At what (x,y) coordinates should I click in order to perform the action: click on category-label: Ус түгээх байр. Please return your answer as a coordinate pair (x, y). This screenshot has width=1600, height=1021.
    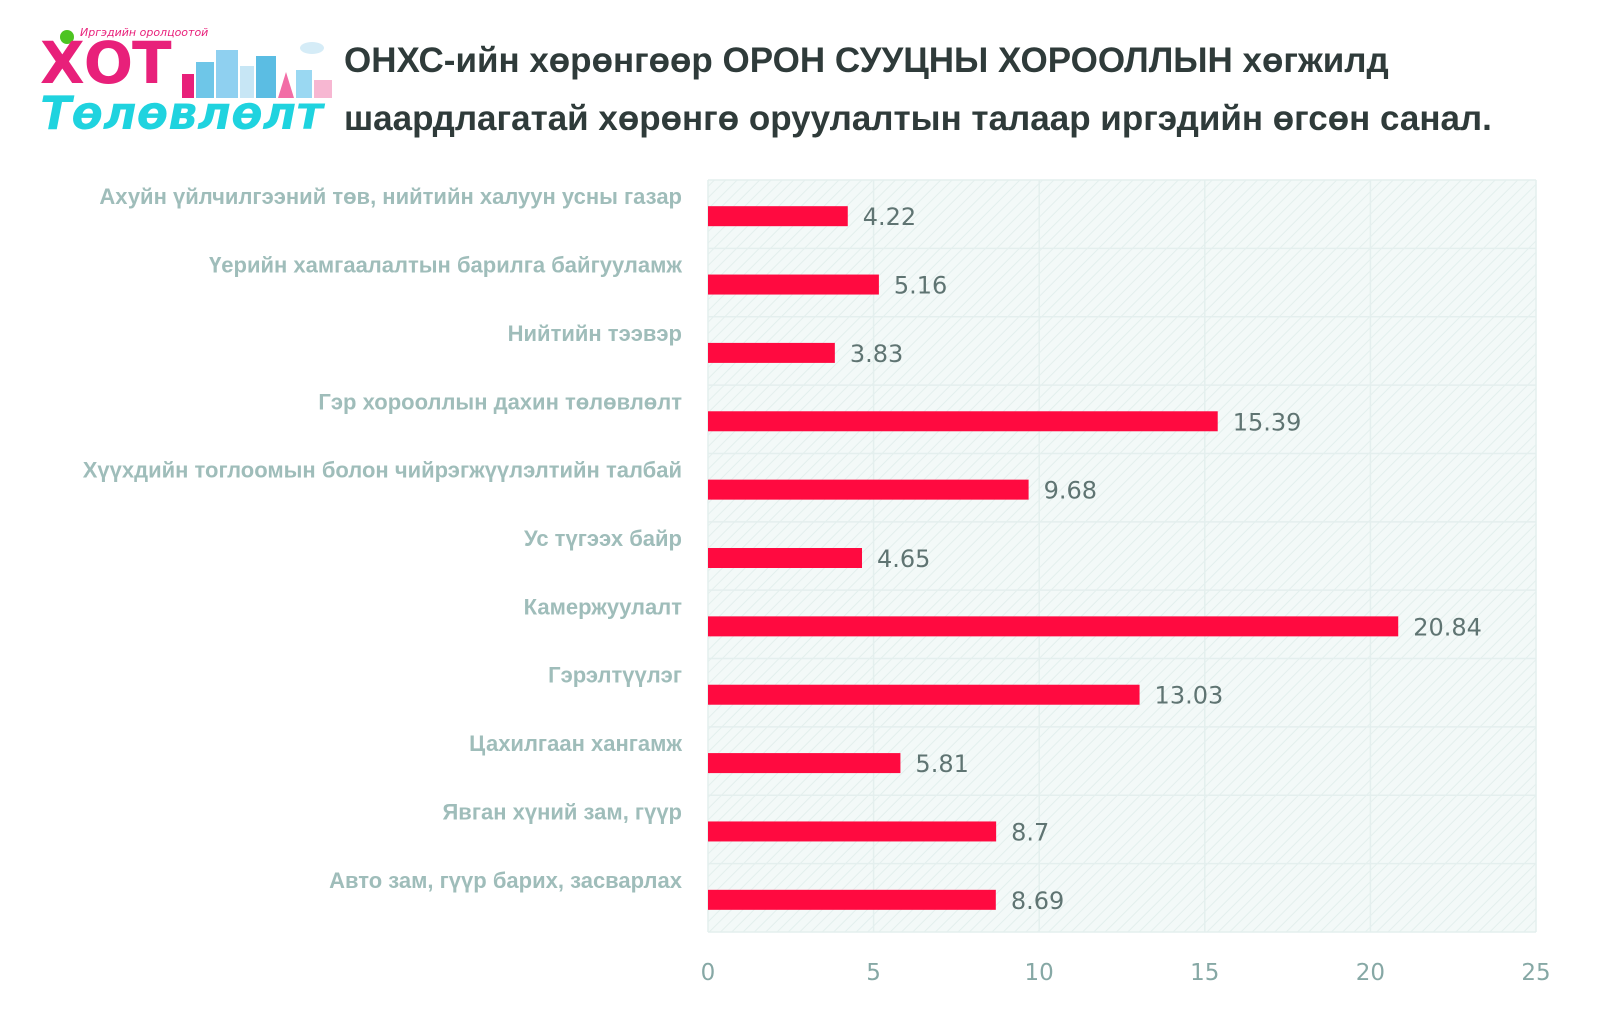
    Looking at the image, I should click on (603, 538).